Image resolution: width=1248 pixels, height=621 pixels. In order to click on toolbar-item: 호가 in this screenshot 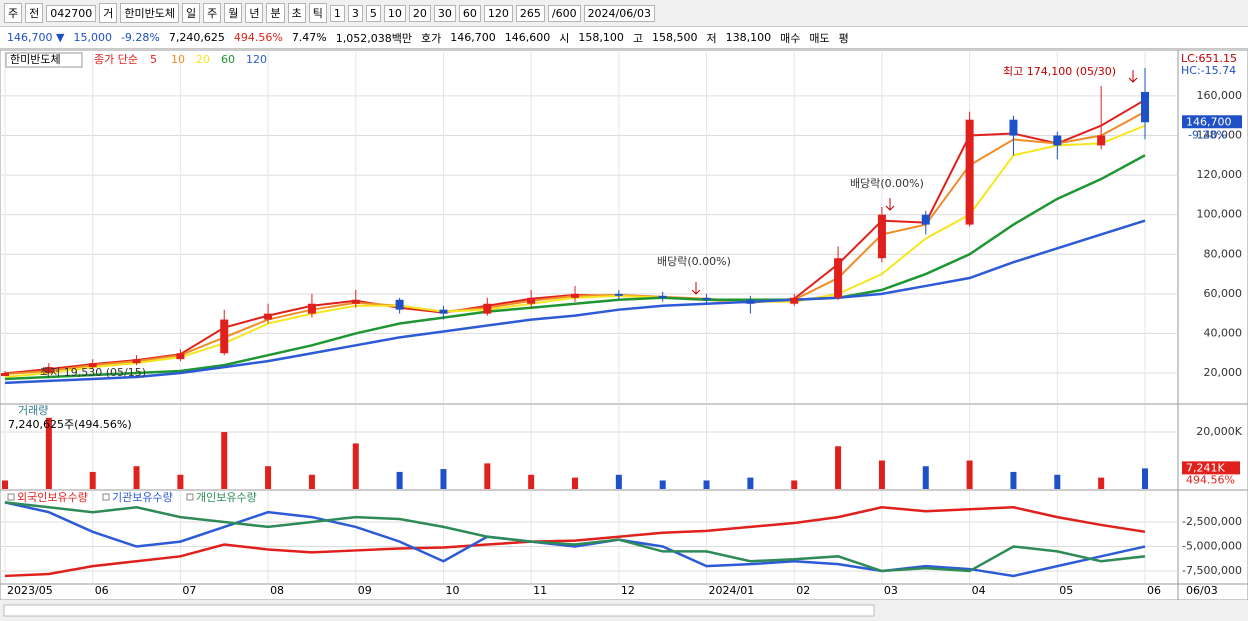, I will do `click(431, 37)`.